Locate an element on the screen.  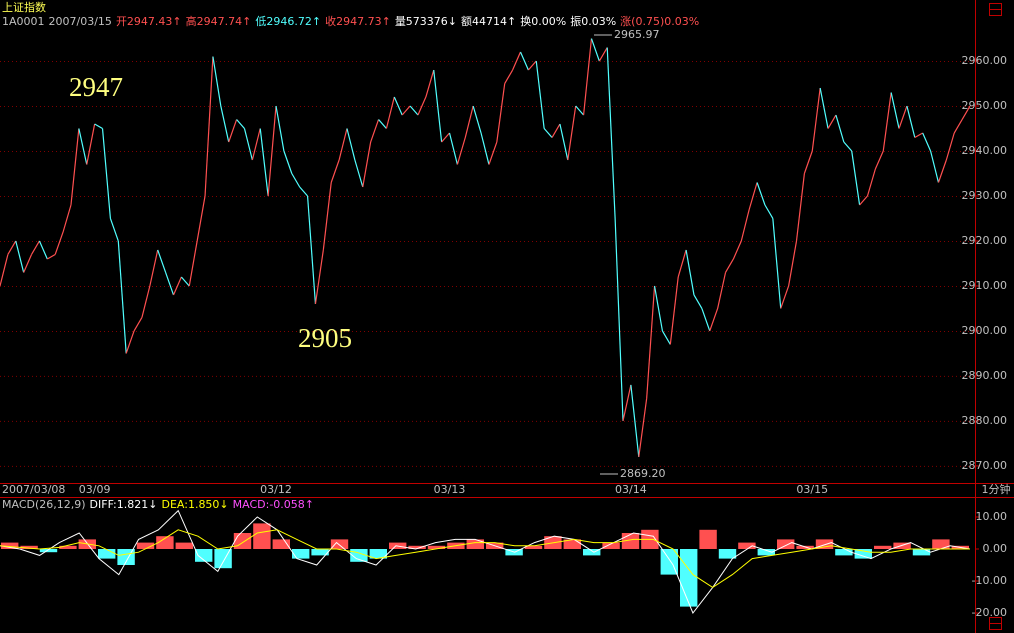
info-item: 低2946.72↑ is located at coordinates (288, 21).